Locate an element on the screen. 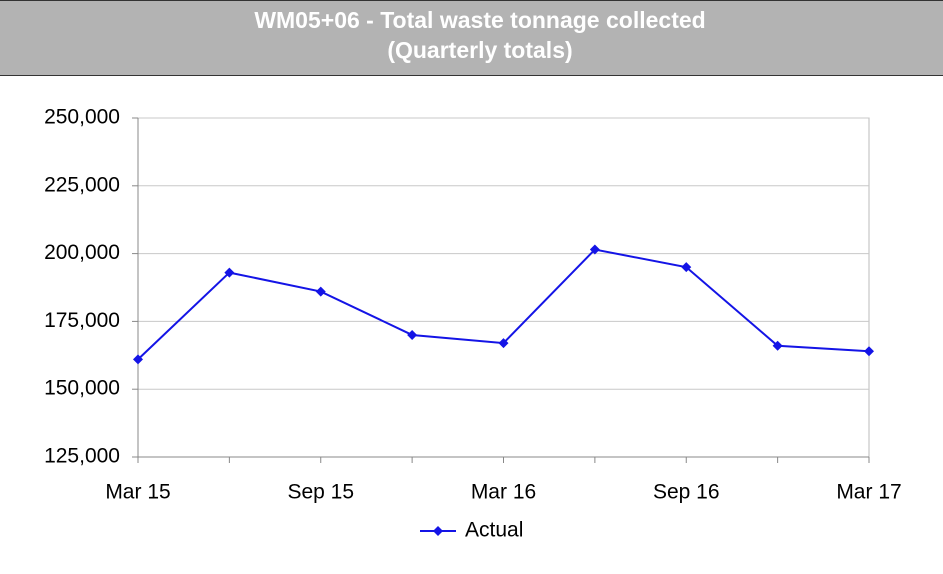 This screenshot has height=574, width=943. y-tick-label: 200,000 is located at coordinates (82, 252).